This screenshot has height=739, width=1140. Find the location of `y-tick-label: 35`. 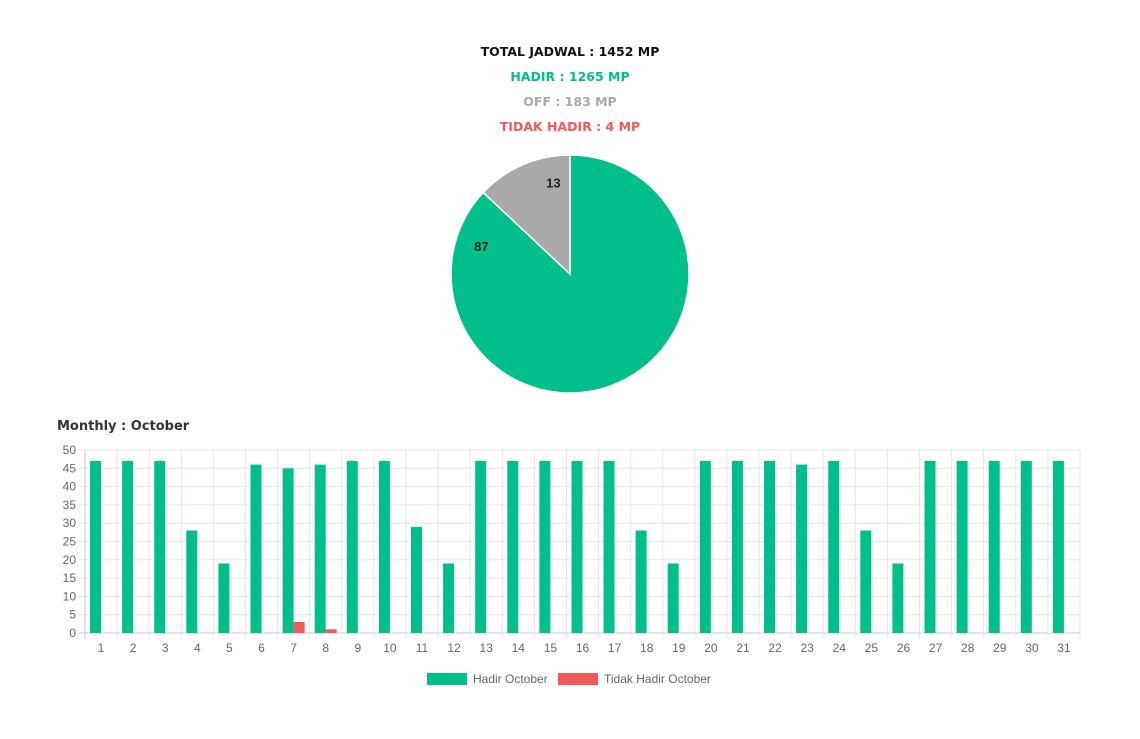

y-tick-label: 35 is located at coordinates (70, 505).